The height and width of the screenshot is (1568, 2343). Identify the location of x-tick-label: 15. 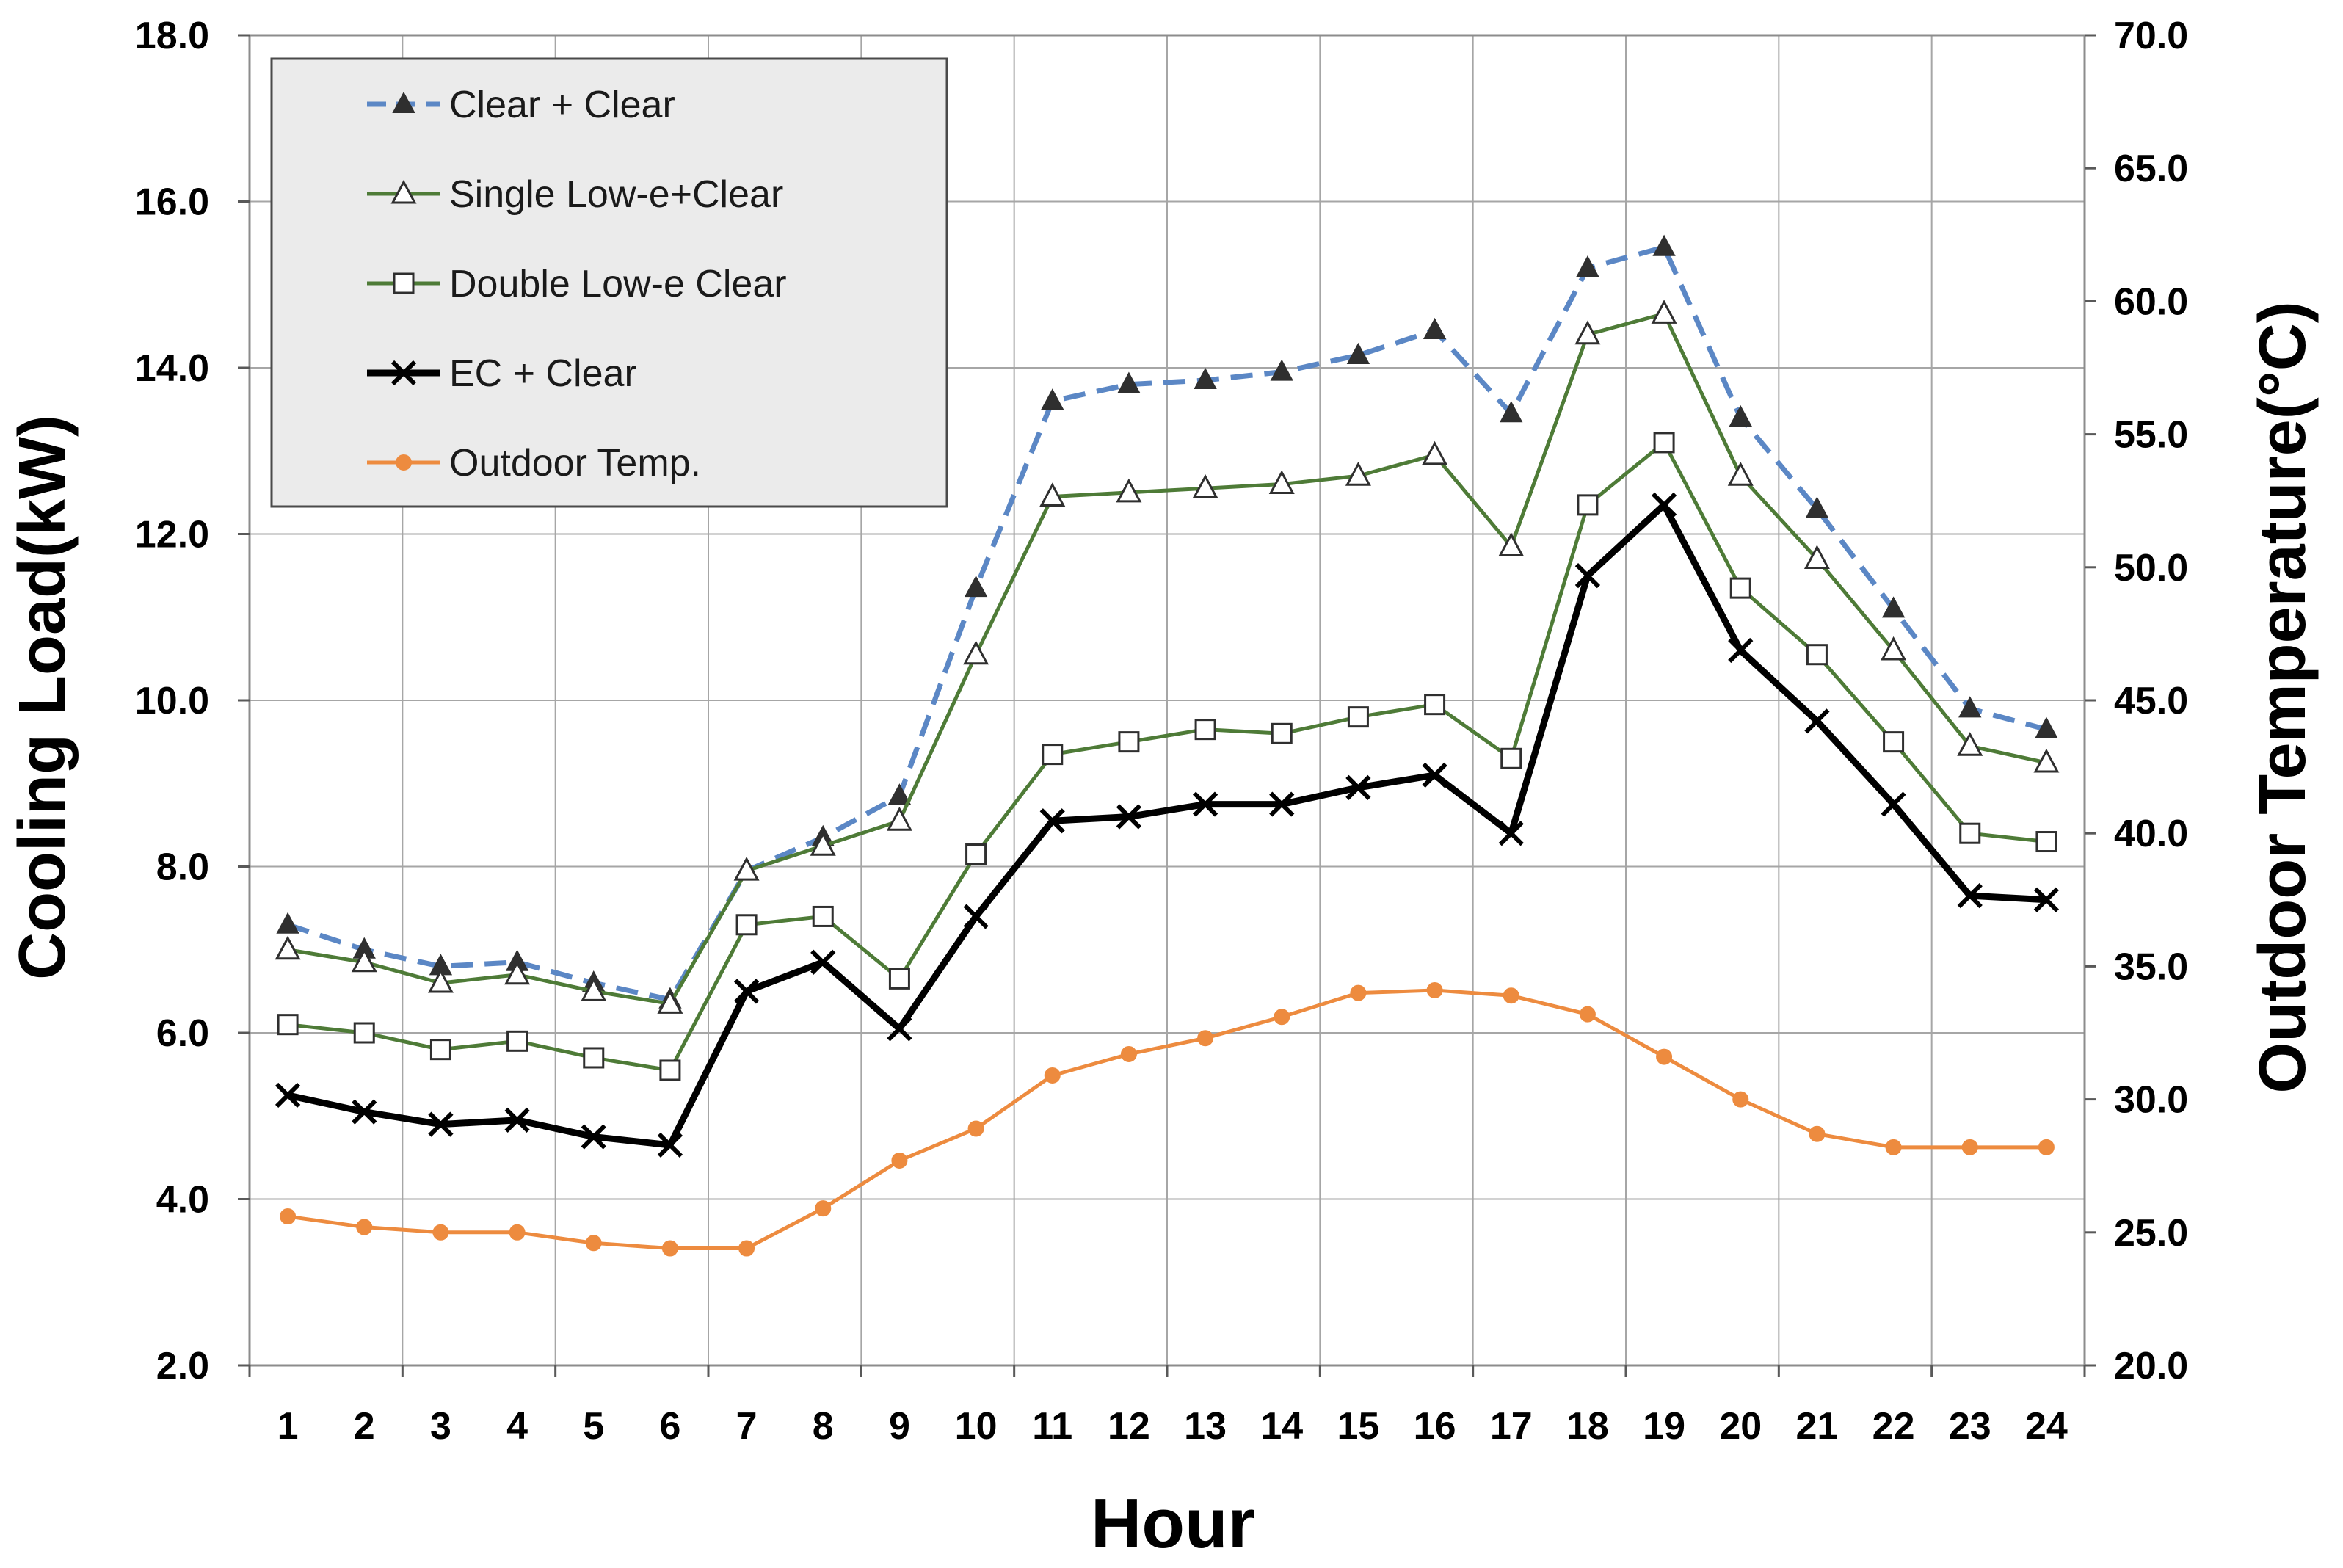
(1358, 1426).